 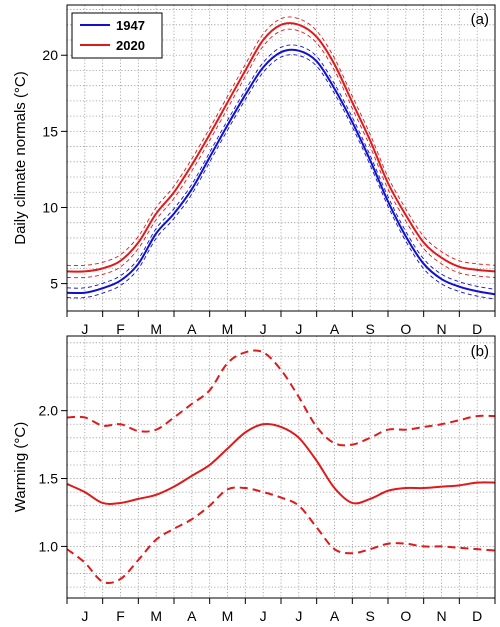 I want to click on y-tick-label: 2.0, so click(x=49, y=411).